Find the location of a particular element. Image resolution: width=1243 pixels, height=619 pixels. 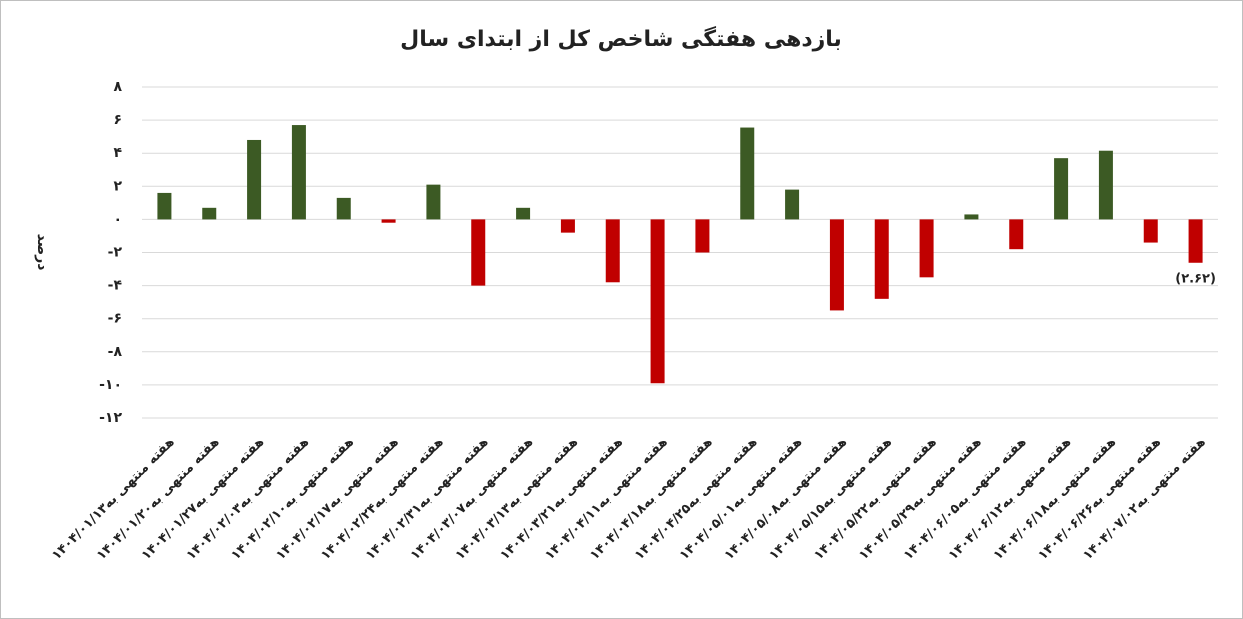

y-tick-label: -۱۰ is located at coordinates (110, 385).